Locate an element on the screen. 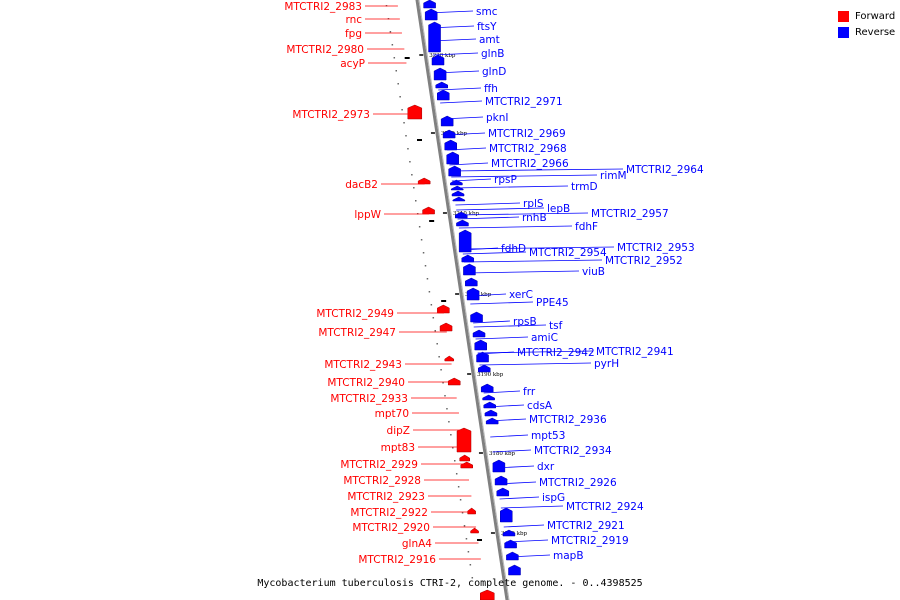 This screenshot has height=600, width=900. gene-label-mtctri2-2920: MTCTRI2_2920 is located at coordinates (414, 528).